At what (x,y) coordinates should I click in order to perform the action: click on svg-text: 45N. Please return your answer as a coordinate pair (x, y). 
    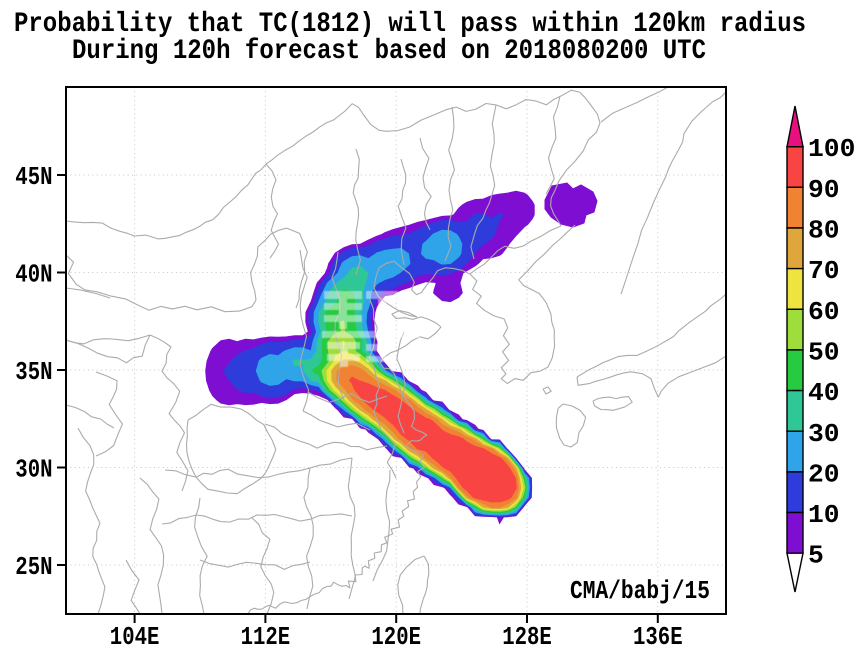
    Looking at the image, I should click on (33, 177).